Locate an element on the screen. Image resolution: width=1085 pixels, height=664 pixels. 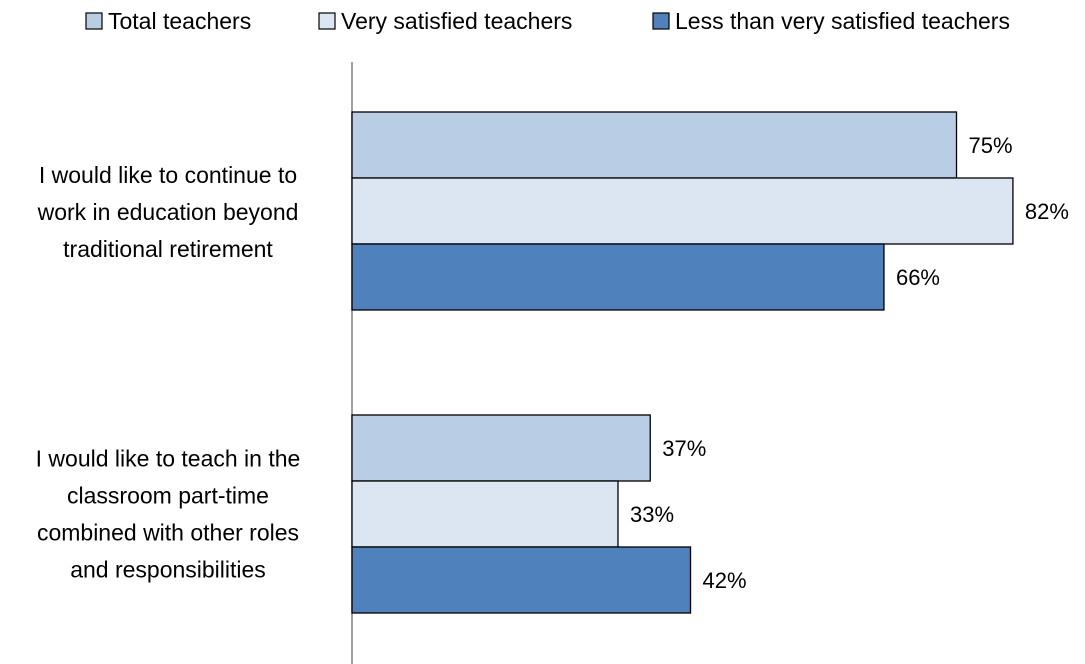
legend-label: Less than very satisfied teachers is located at coordinates (842, 21).